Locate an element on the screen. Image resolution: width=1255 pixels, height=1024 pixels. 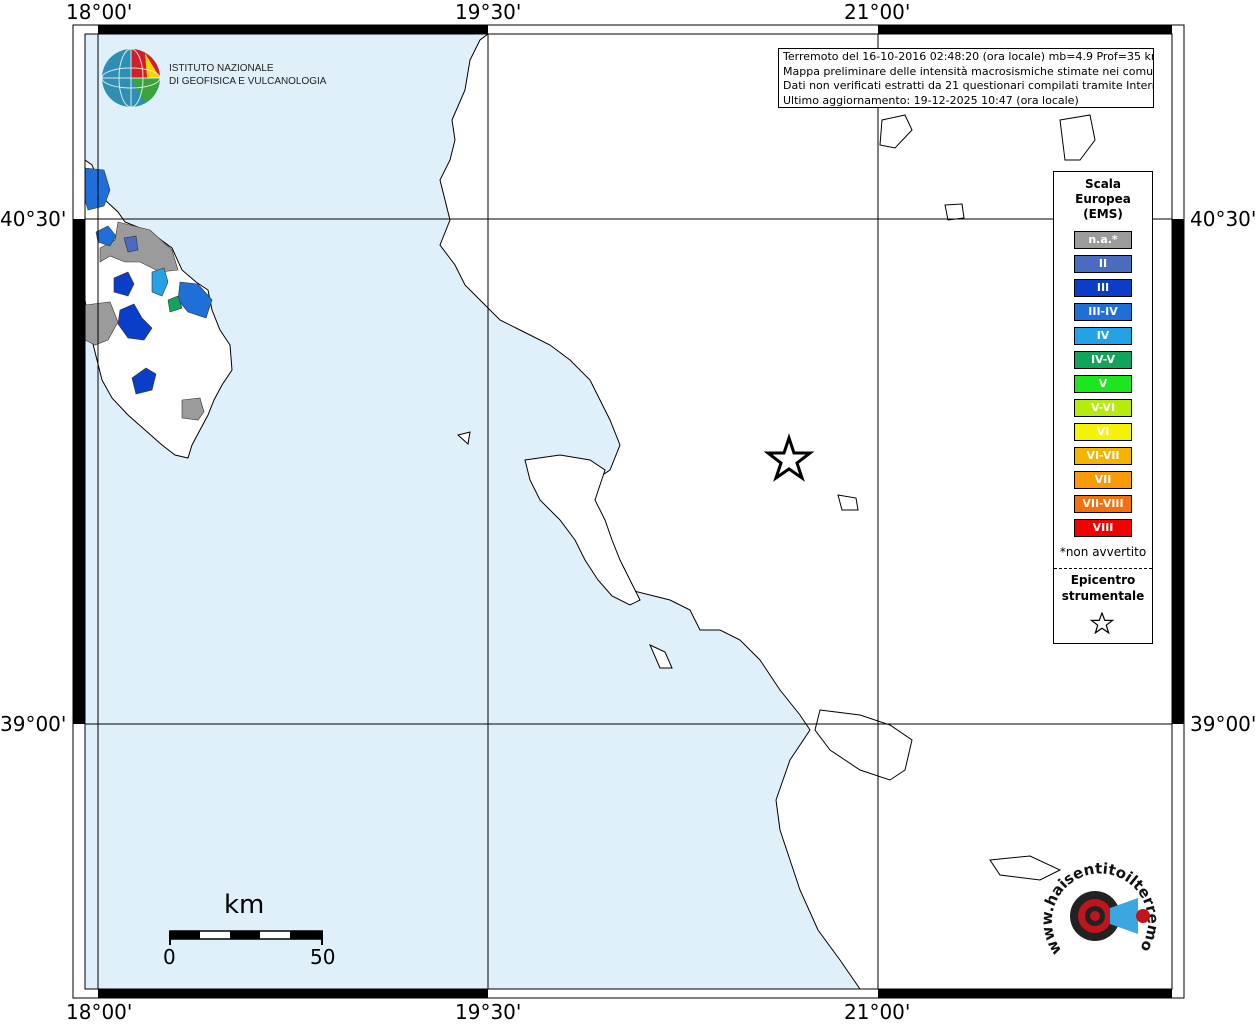
lon-label-bottom-3: 21°00' is located at coordinates (877, 1012).